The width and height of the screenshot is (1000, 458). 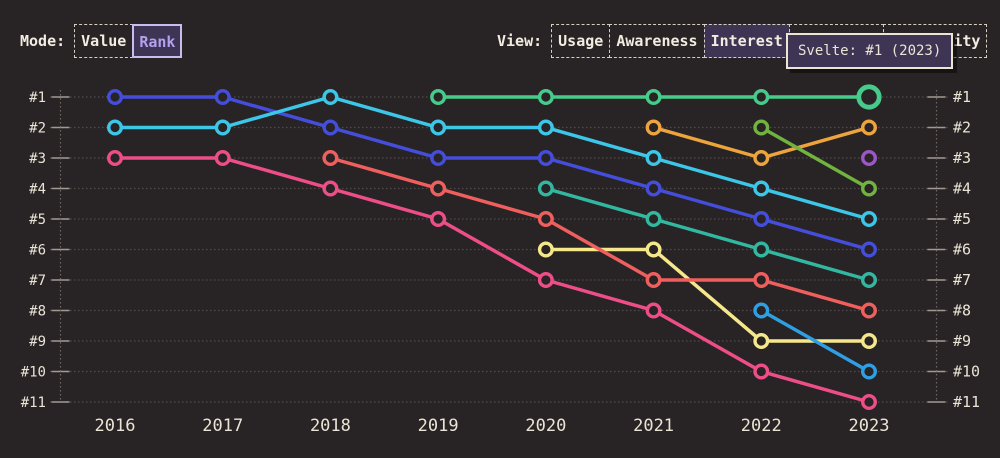 I want to click on rank-label-left-9: #9, so click(x=37, y=342).